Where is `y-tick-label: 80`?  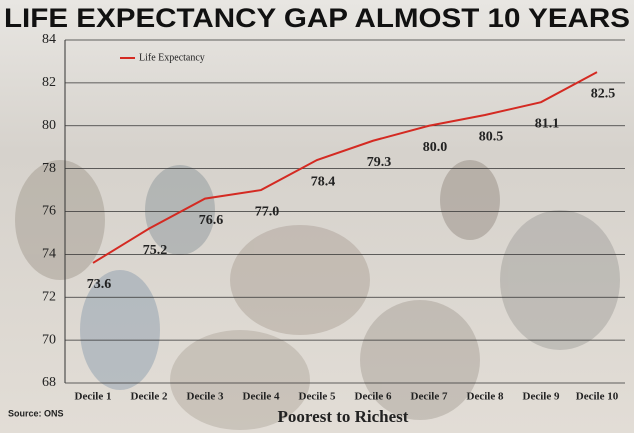
y-tick-label: 80 is located at coordinates (49, 125).